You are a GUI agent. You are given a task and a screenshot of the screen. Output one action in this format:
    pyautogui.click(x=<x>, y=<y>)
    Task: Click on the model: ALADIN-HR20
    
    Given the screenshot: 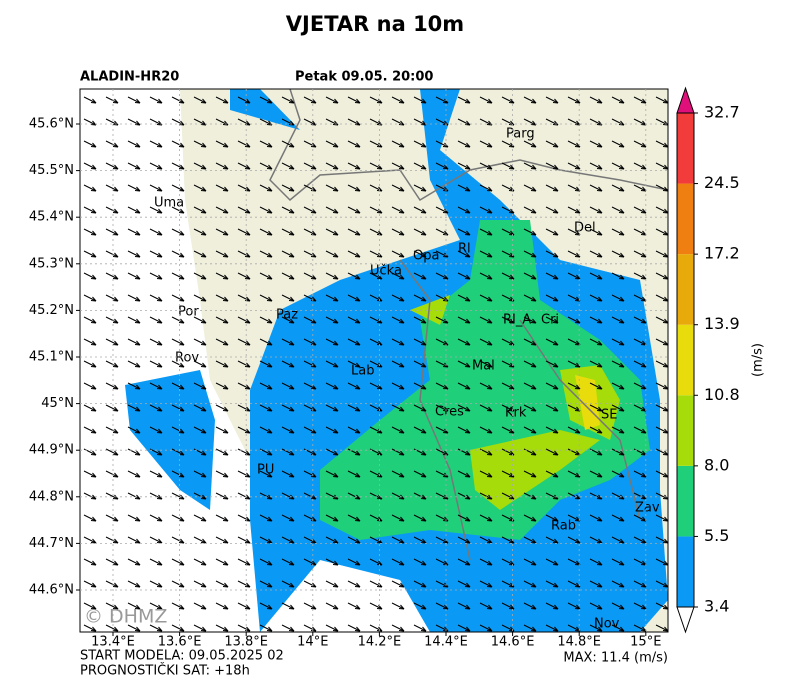 What is the action you would take?
    pyautogui.click(x=129, y=77)
    